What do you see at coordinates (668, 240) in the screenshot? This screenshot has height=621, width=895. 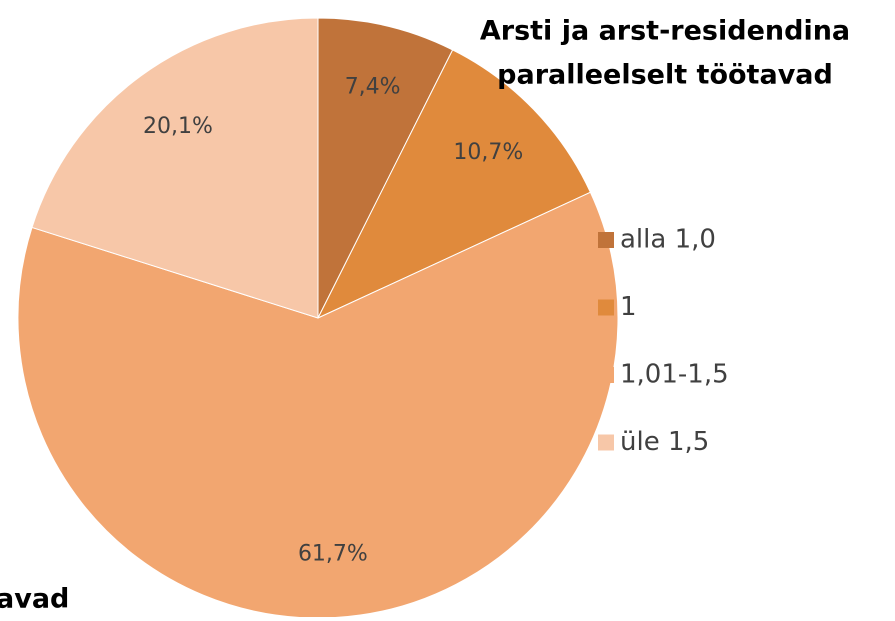 I see `legend-label: alla 1,0` at bounding box center [668, 240].